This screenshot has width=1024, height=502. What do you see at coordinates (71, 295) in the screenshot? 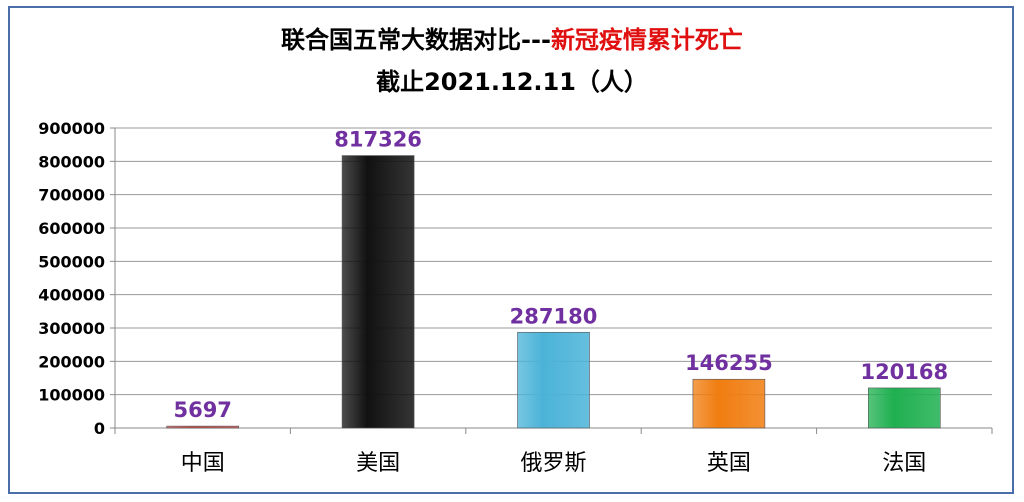
I see `y-tick-label: 400000` at bounding box center [71, 295].